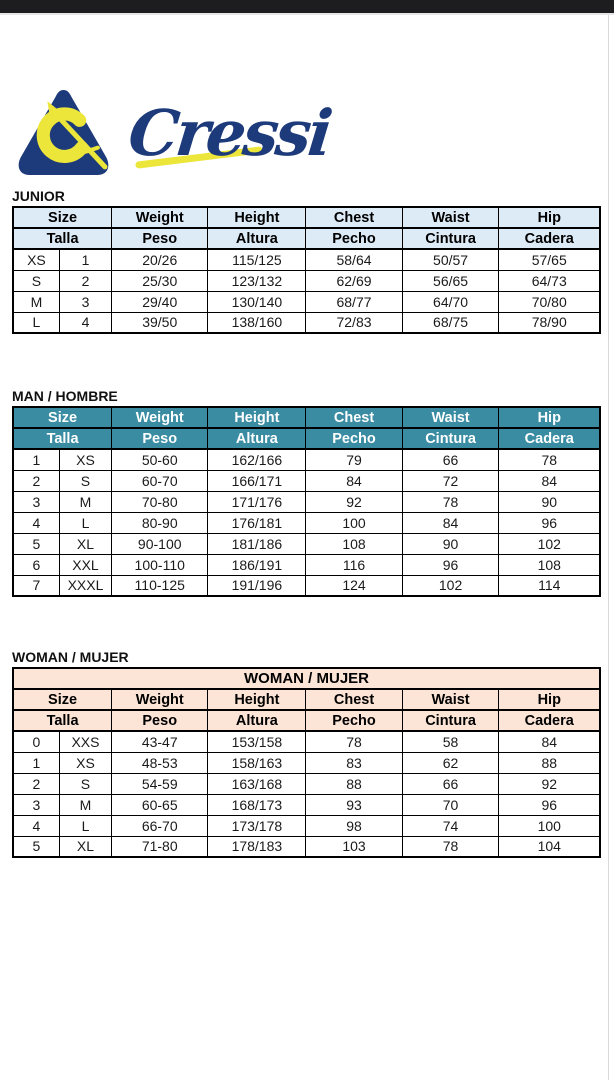 The height and width of the screenshot is (1080, 614). I want to click on table-title-row: WOMAN / MUJER, so click(306, 678).